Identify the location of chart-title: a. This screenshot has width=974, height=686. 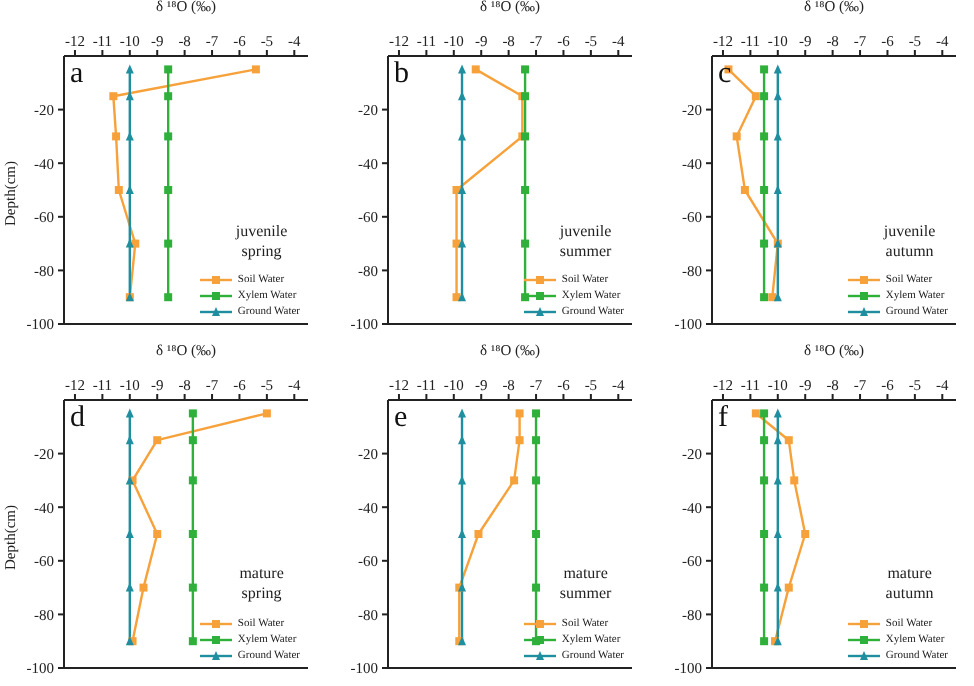
(77, 74).